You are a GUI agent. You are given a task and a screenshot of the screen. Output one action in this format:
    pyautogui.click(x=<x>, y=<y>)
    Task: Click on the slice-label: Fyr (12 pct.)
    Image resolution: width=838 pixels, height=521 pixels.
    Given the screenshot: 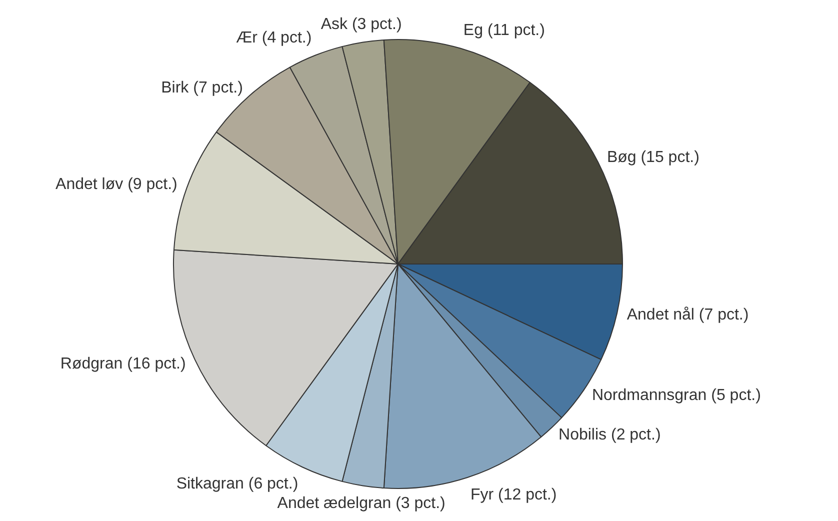 What is the action you would take?
    pyautogui.click(x=513, y=495)
    